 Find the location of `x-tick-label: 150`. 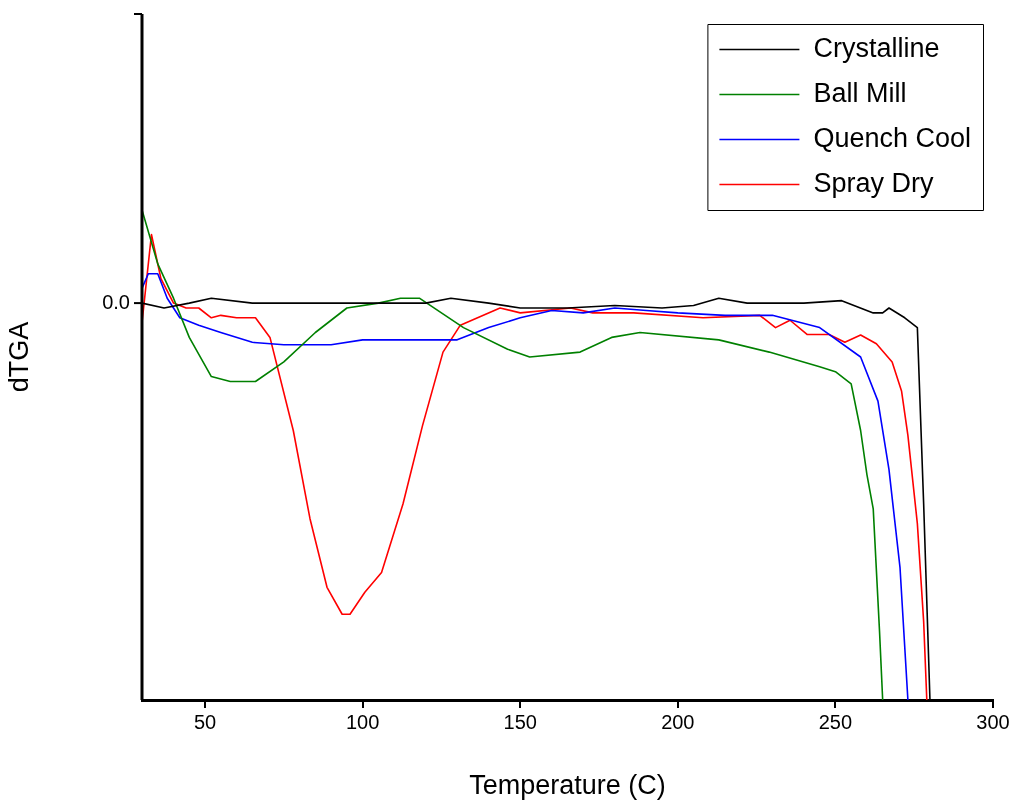

x-tick-label: 150 is located at coordinates (520, 721).